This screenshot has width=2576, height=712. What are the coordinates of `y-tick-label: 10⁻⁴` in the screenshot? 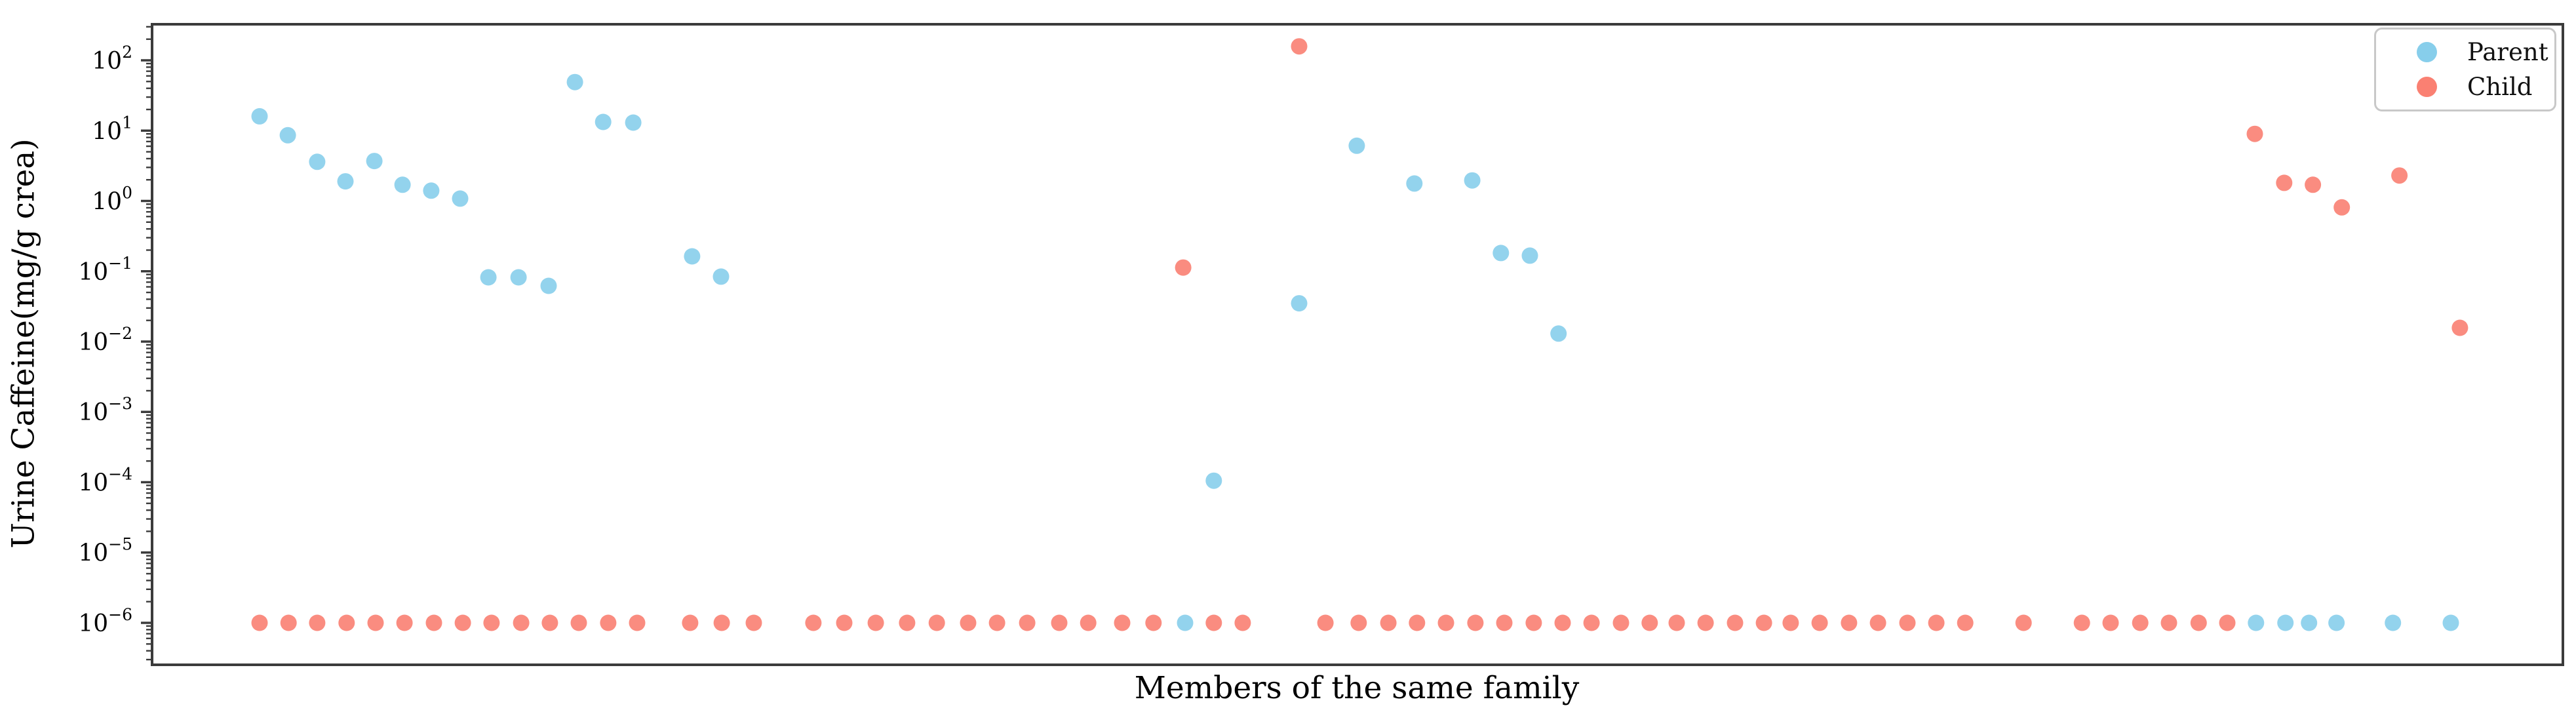 It's located at (105, 480).